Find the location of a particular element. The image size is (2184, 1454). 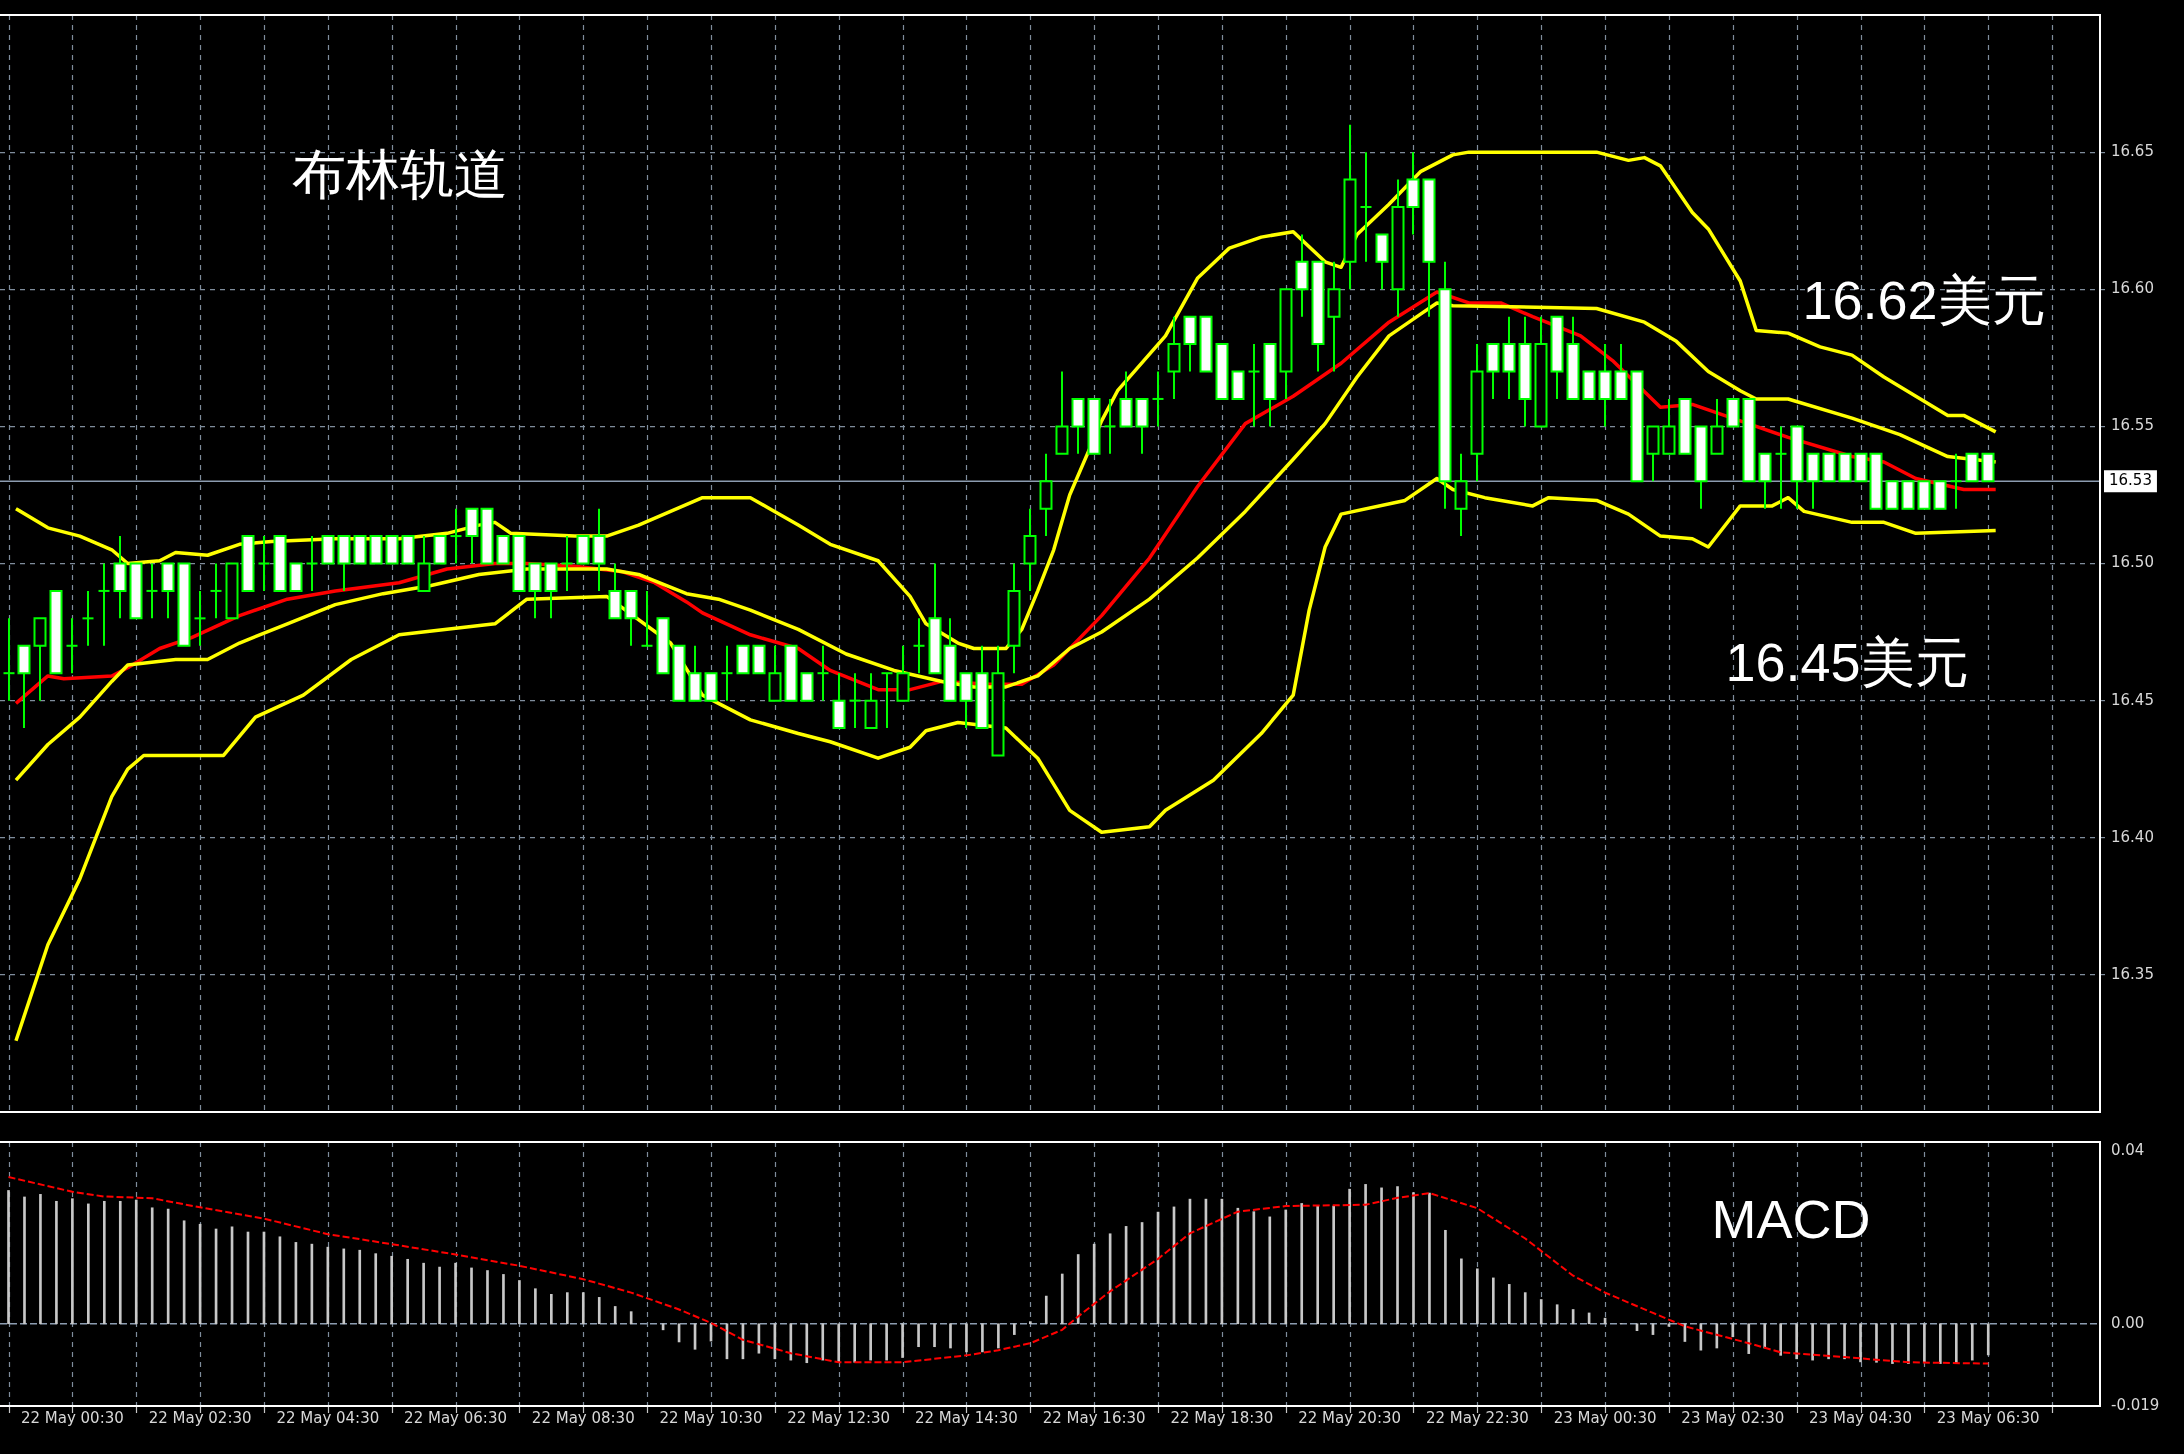

annotation: 16.62美元 is located at coordinates (1924, 299).